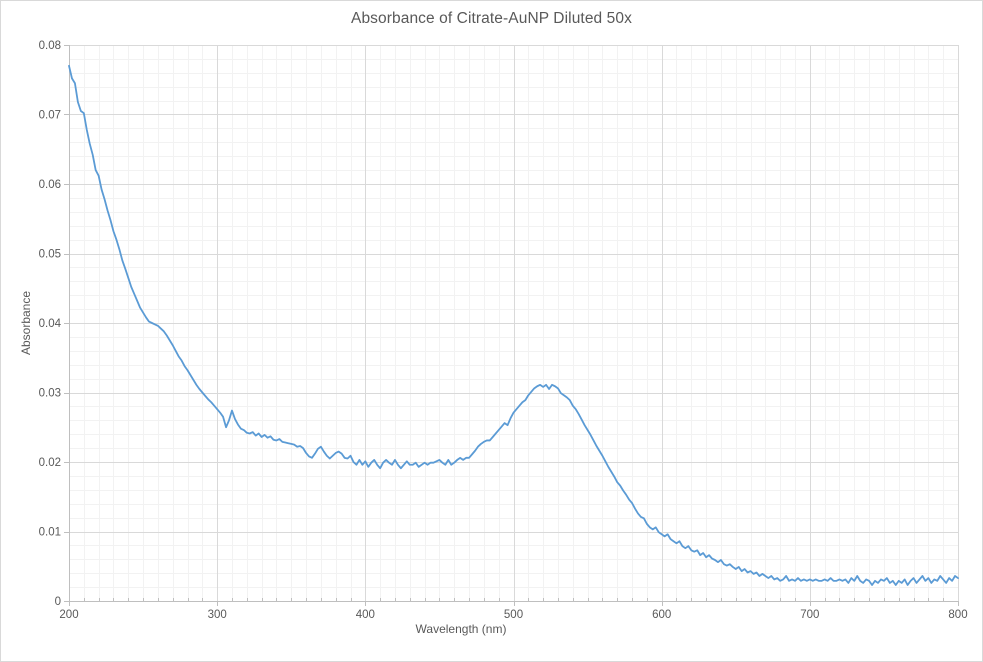 The height and width of the screenshot is (662, 983). I want to click on chart-title: Absorbance of Citrate-AuNP Diluted 50x, so click(491, 18).